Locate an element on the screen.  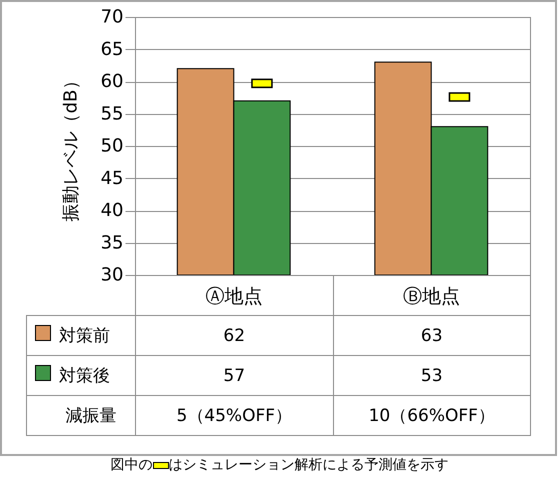
data-label: 53 is located at coordinates (431, 376).